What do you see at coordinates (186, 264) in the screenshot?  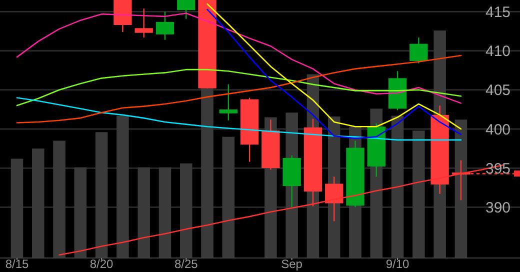 I see `x-tick-label: 8/25` at bounding box center [186, 264].